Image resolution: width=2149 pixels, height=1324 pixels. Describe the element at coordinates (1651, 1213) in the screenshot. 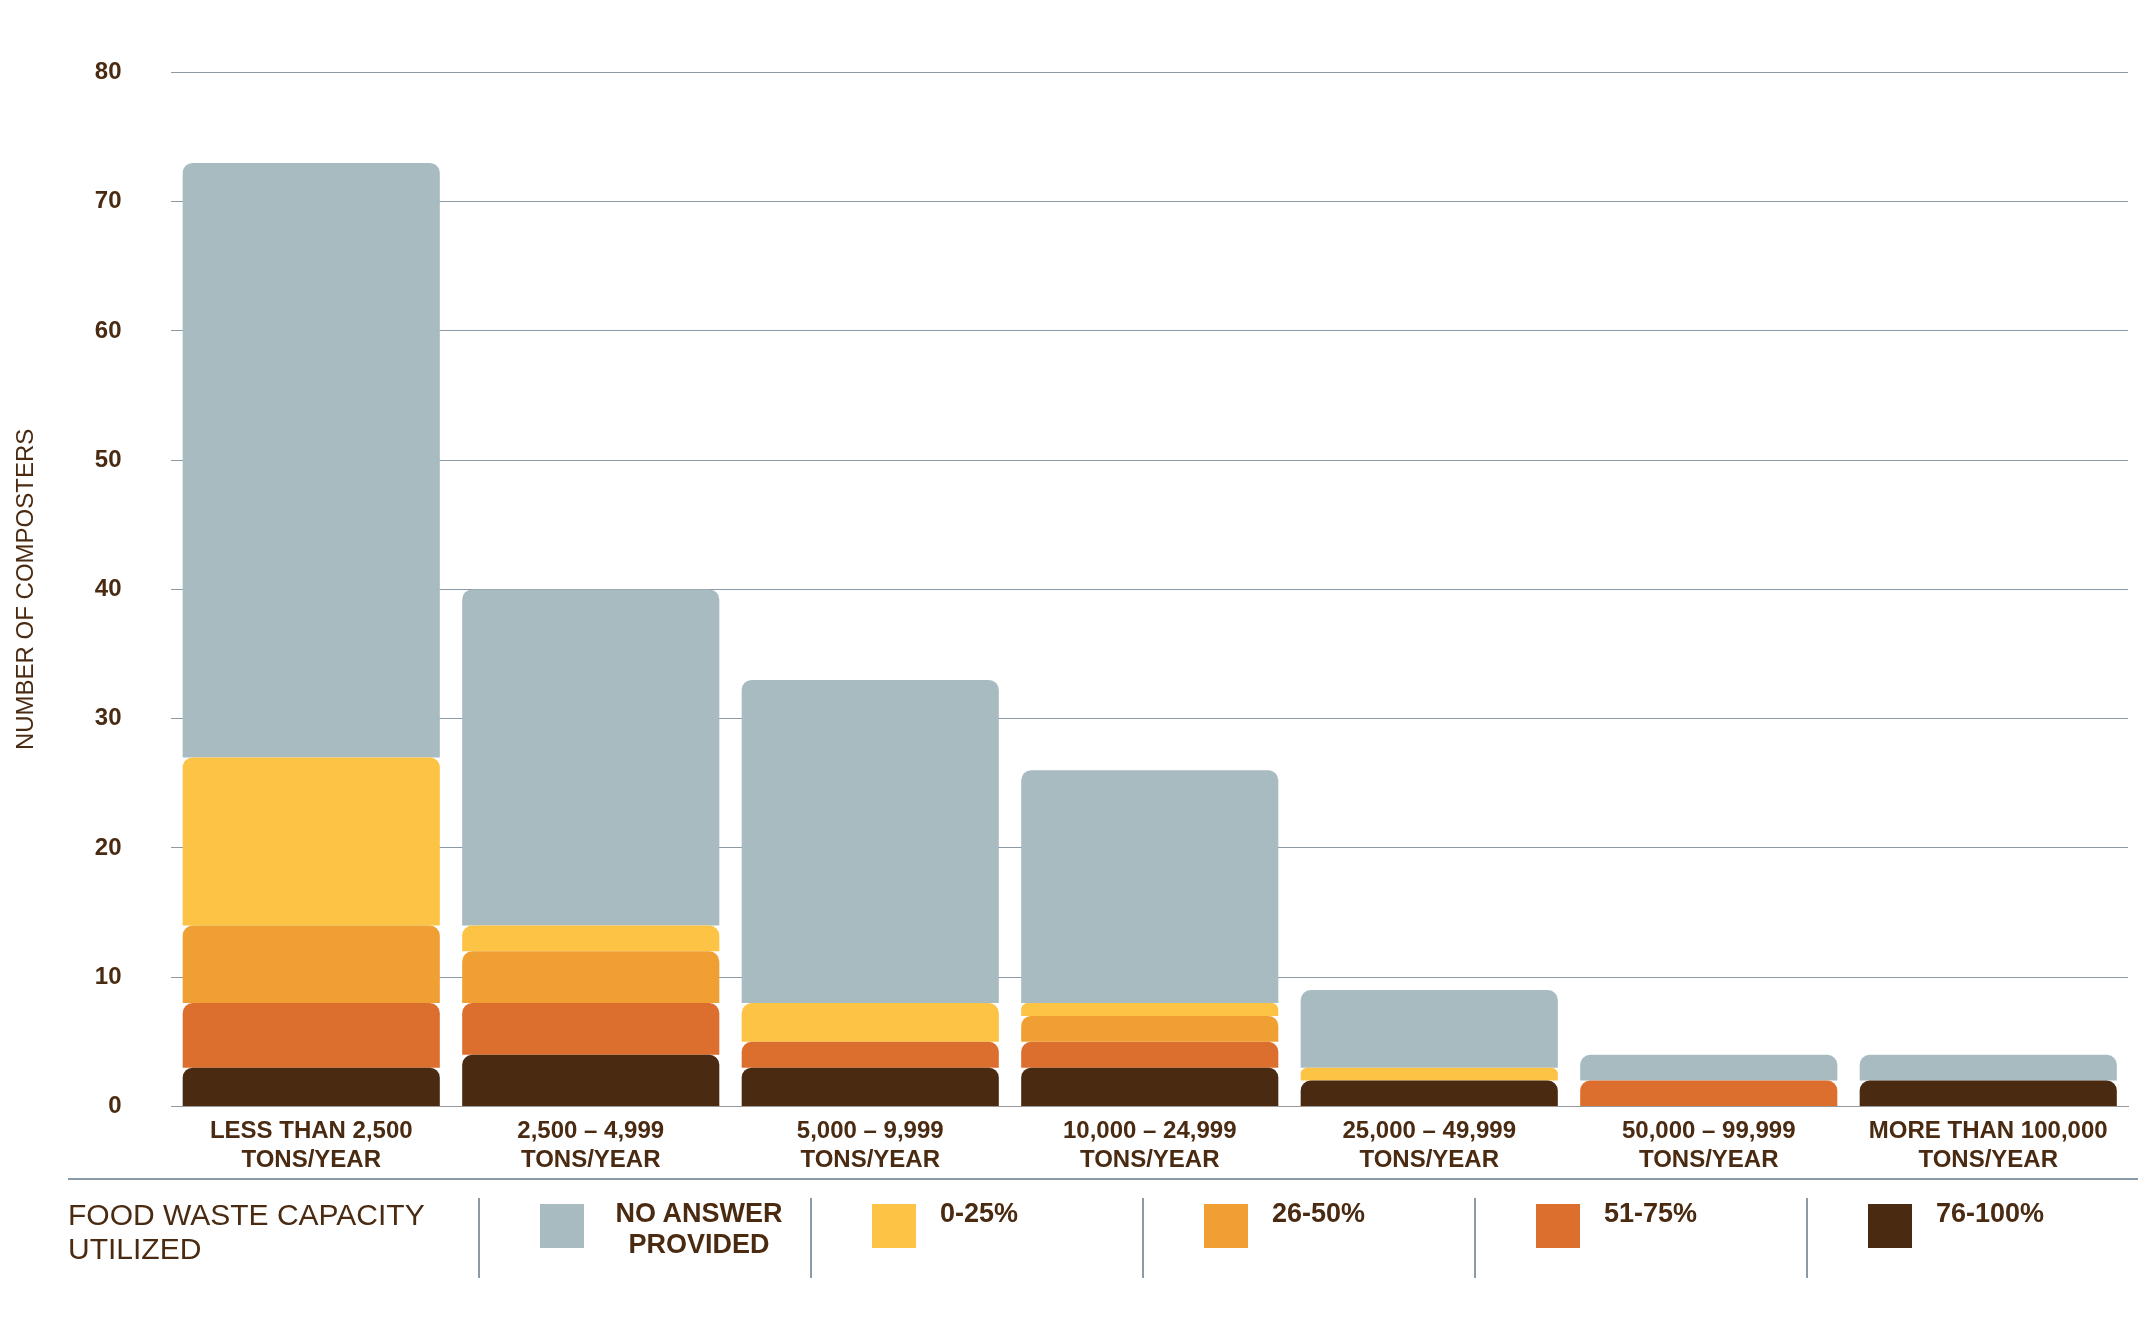

I see `legend-label: 51-75%` at that location.